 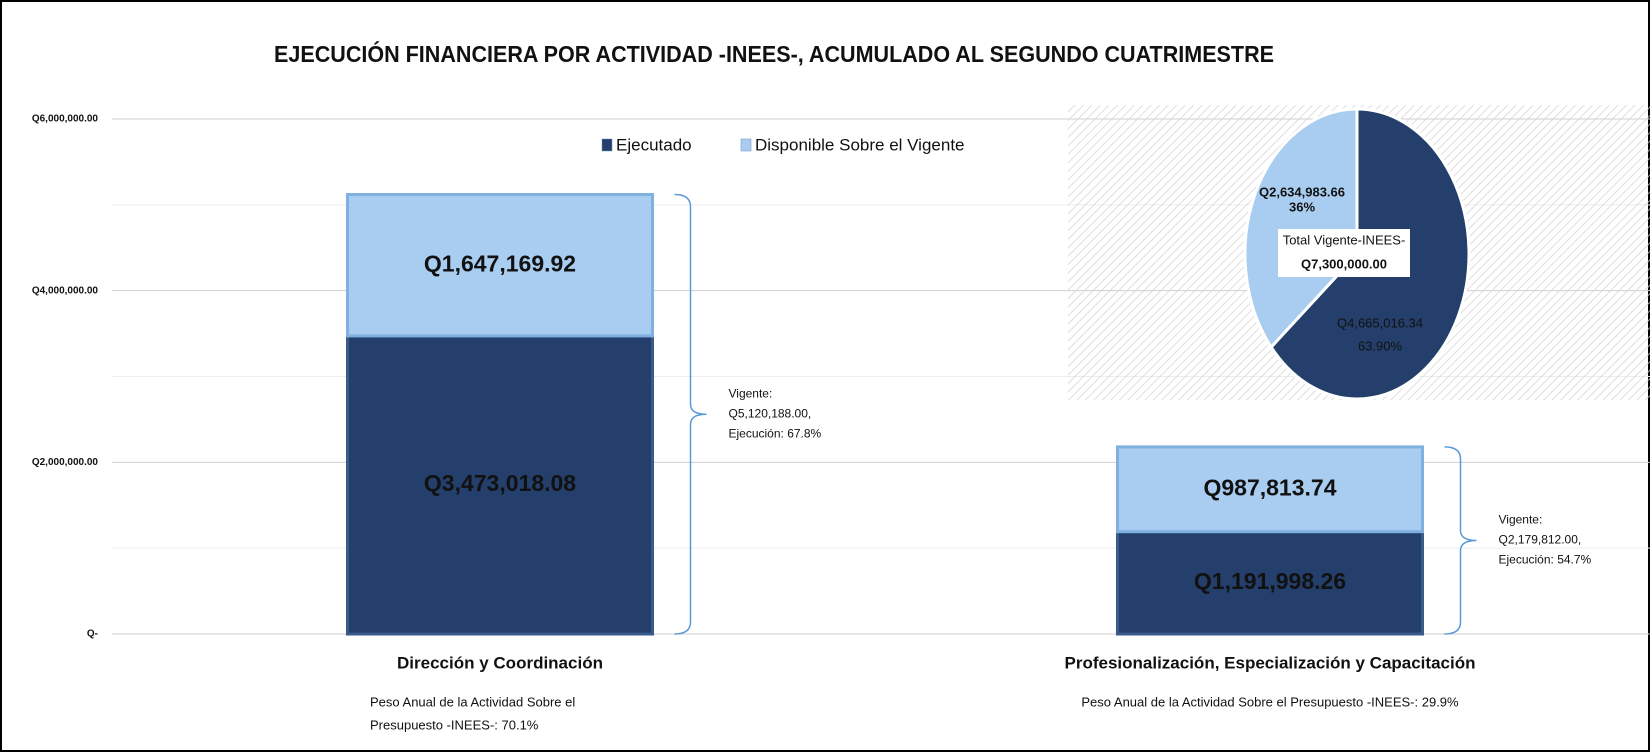 I want to click on data-label: Q987,813.74, so click(x=1269, y=487).